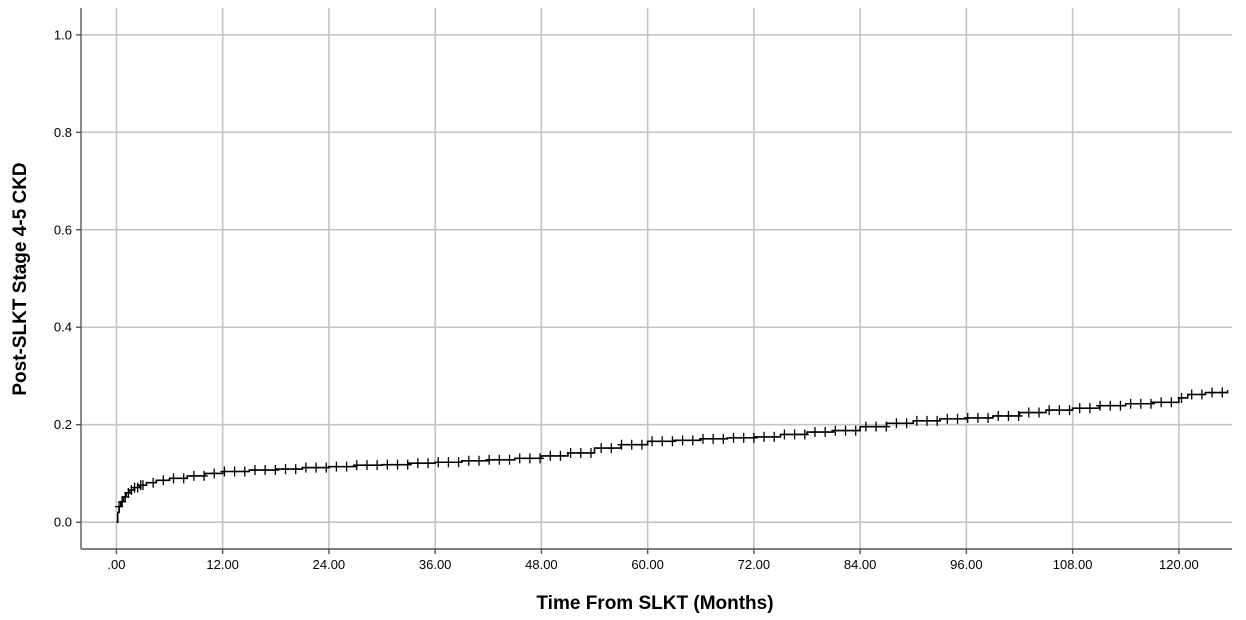  I want to click on x-tick-label: 72.00, so click(754, 564).